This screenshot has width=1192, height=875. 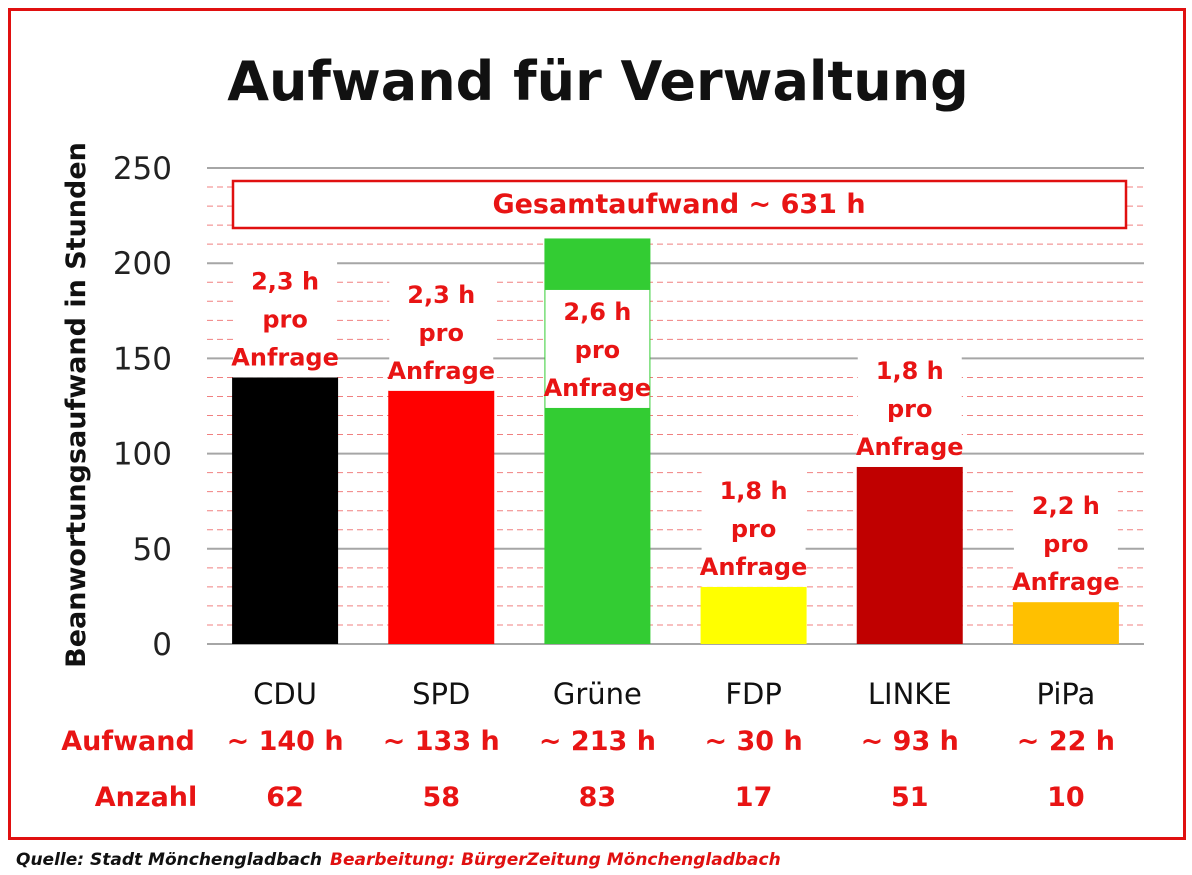 I want to click on aufwand-value: ~ 93 h, so click(x=910, y=741).